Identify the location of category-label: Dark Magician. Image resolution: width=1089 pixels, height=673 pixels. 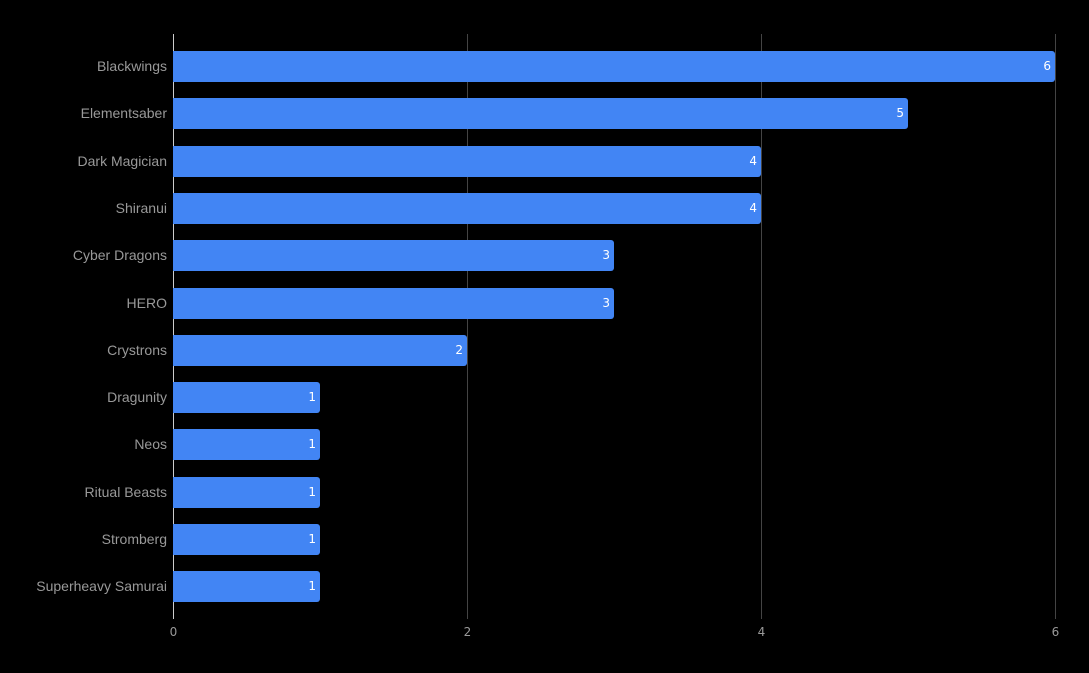
(122, 160).